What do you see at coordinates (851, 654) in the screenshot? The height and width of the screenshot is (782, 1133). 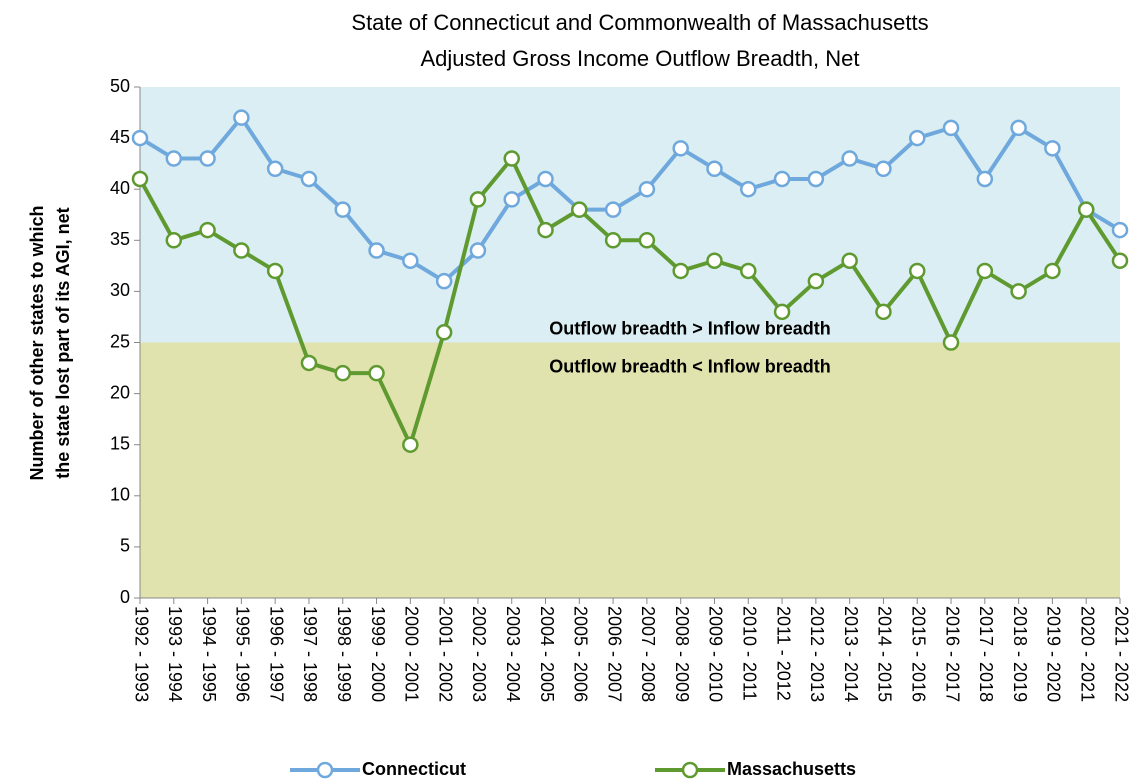 I see `x-tick-label: 2013 - 2014` at bounding box center [851, 654].